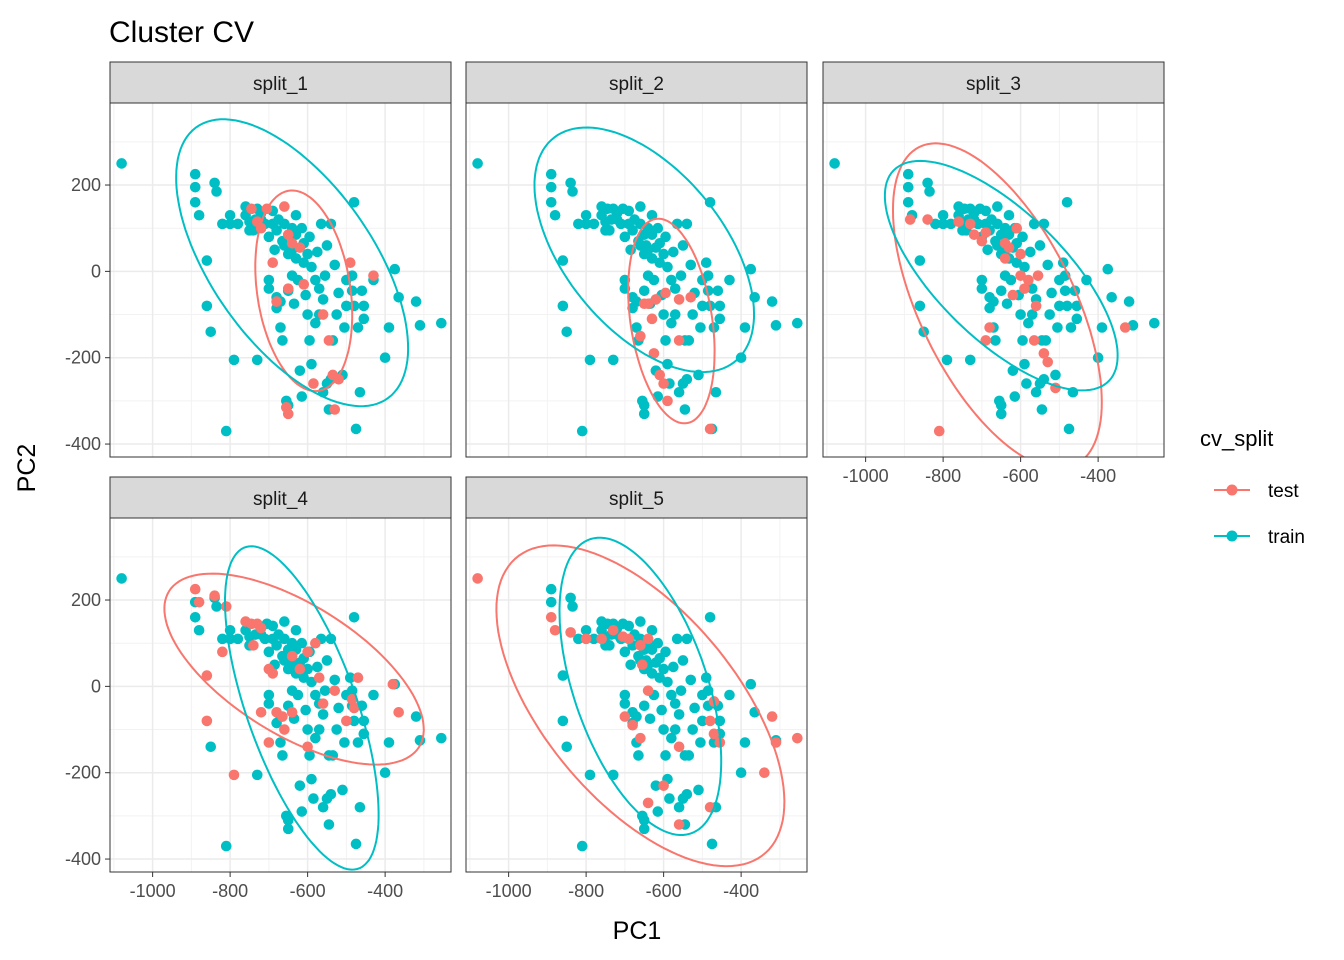 The width and height of the screenshot is (1344, 960). What do you see at coordinates (385, 891) in the screenshot?
I see `x-tick-label: -400` at bounding box center [385, 891].